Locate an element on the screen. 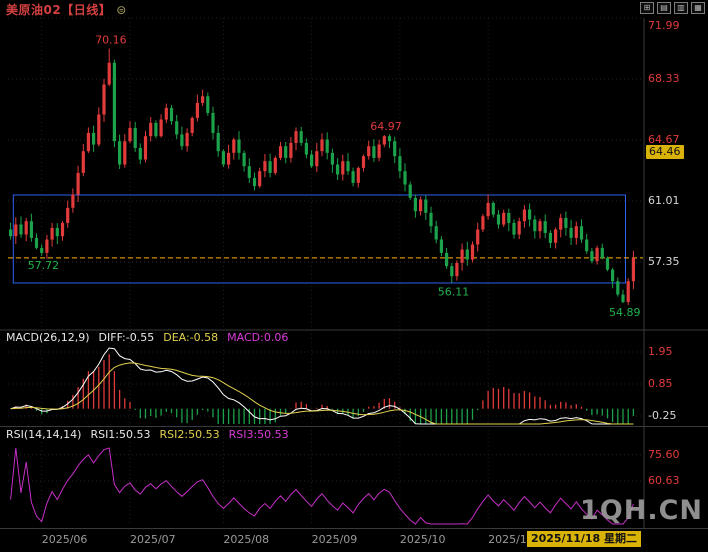 This screenshot has height=552, width=708. layout-icon-3: ▥ is located at coordinates (681, 8).